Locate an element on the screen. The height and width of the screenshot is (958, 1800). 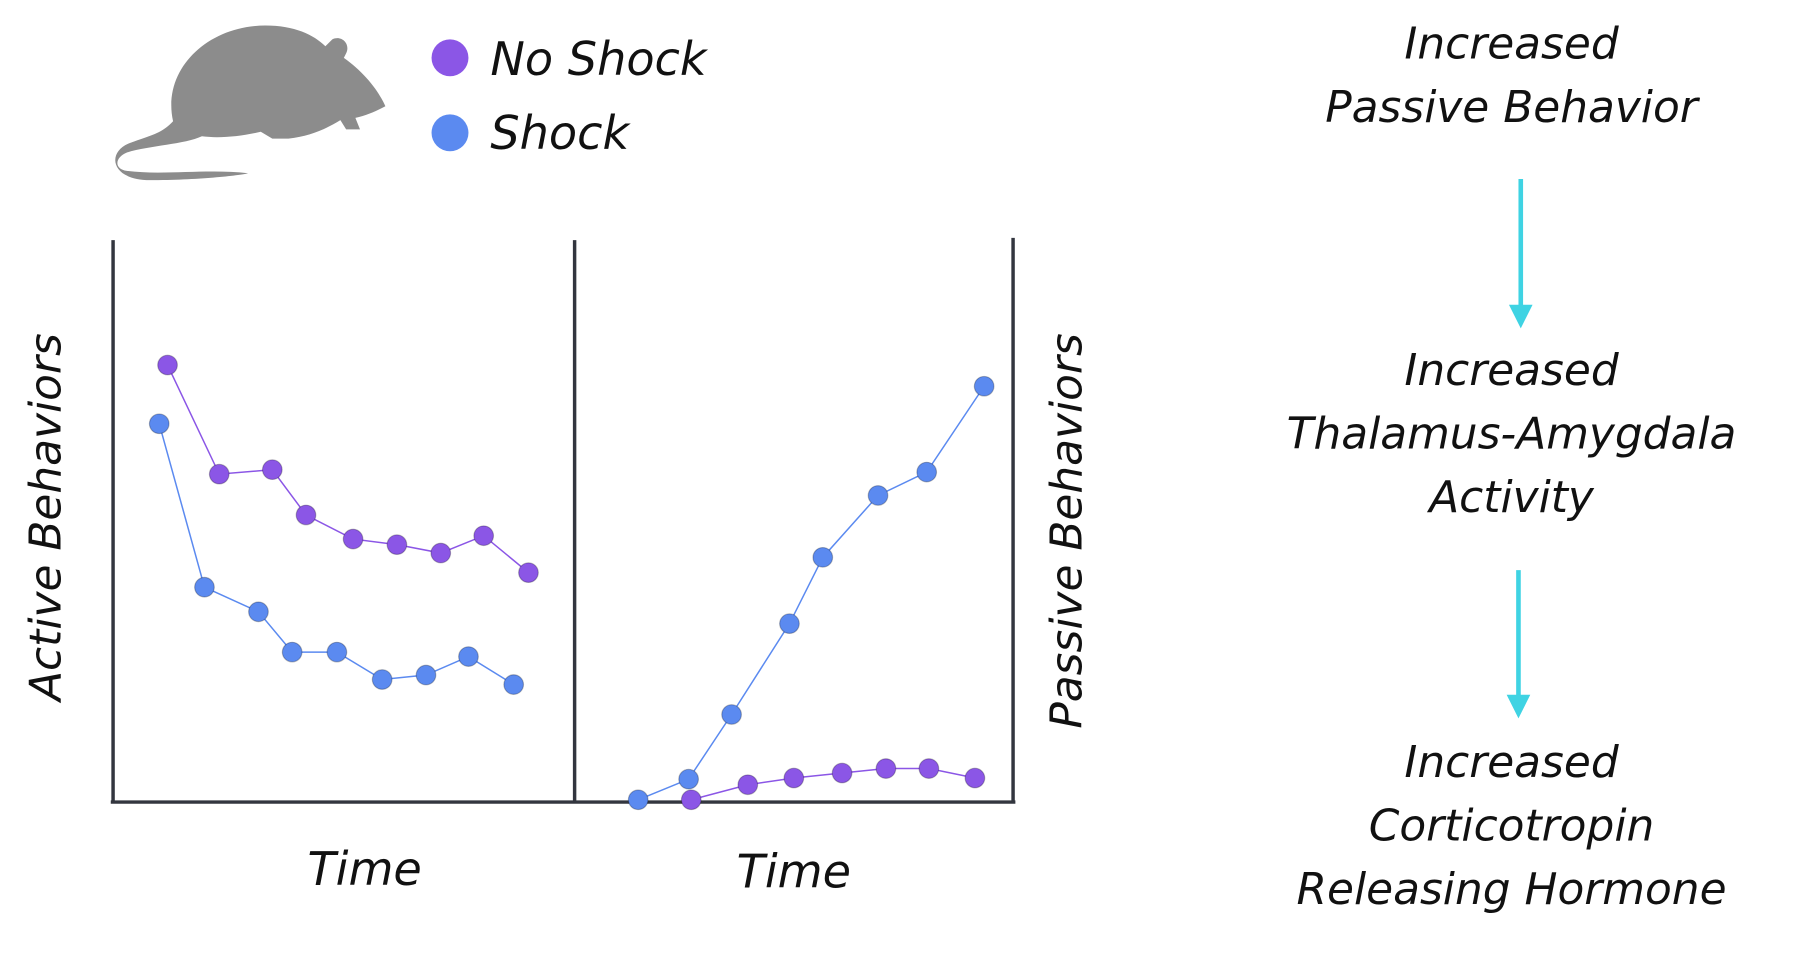
mouse-icon is located at coordinates (250, 103).